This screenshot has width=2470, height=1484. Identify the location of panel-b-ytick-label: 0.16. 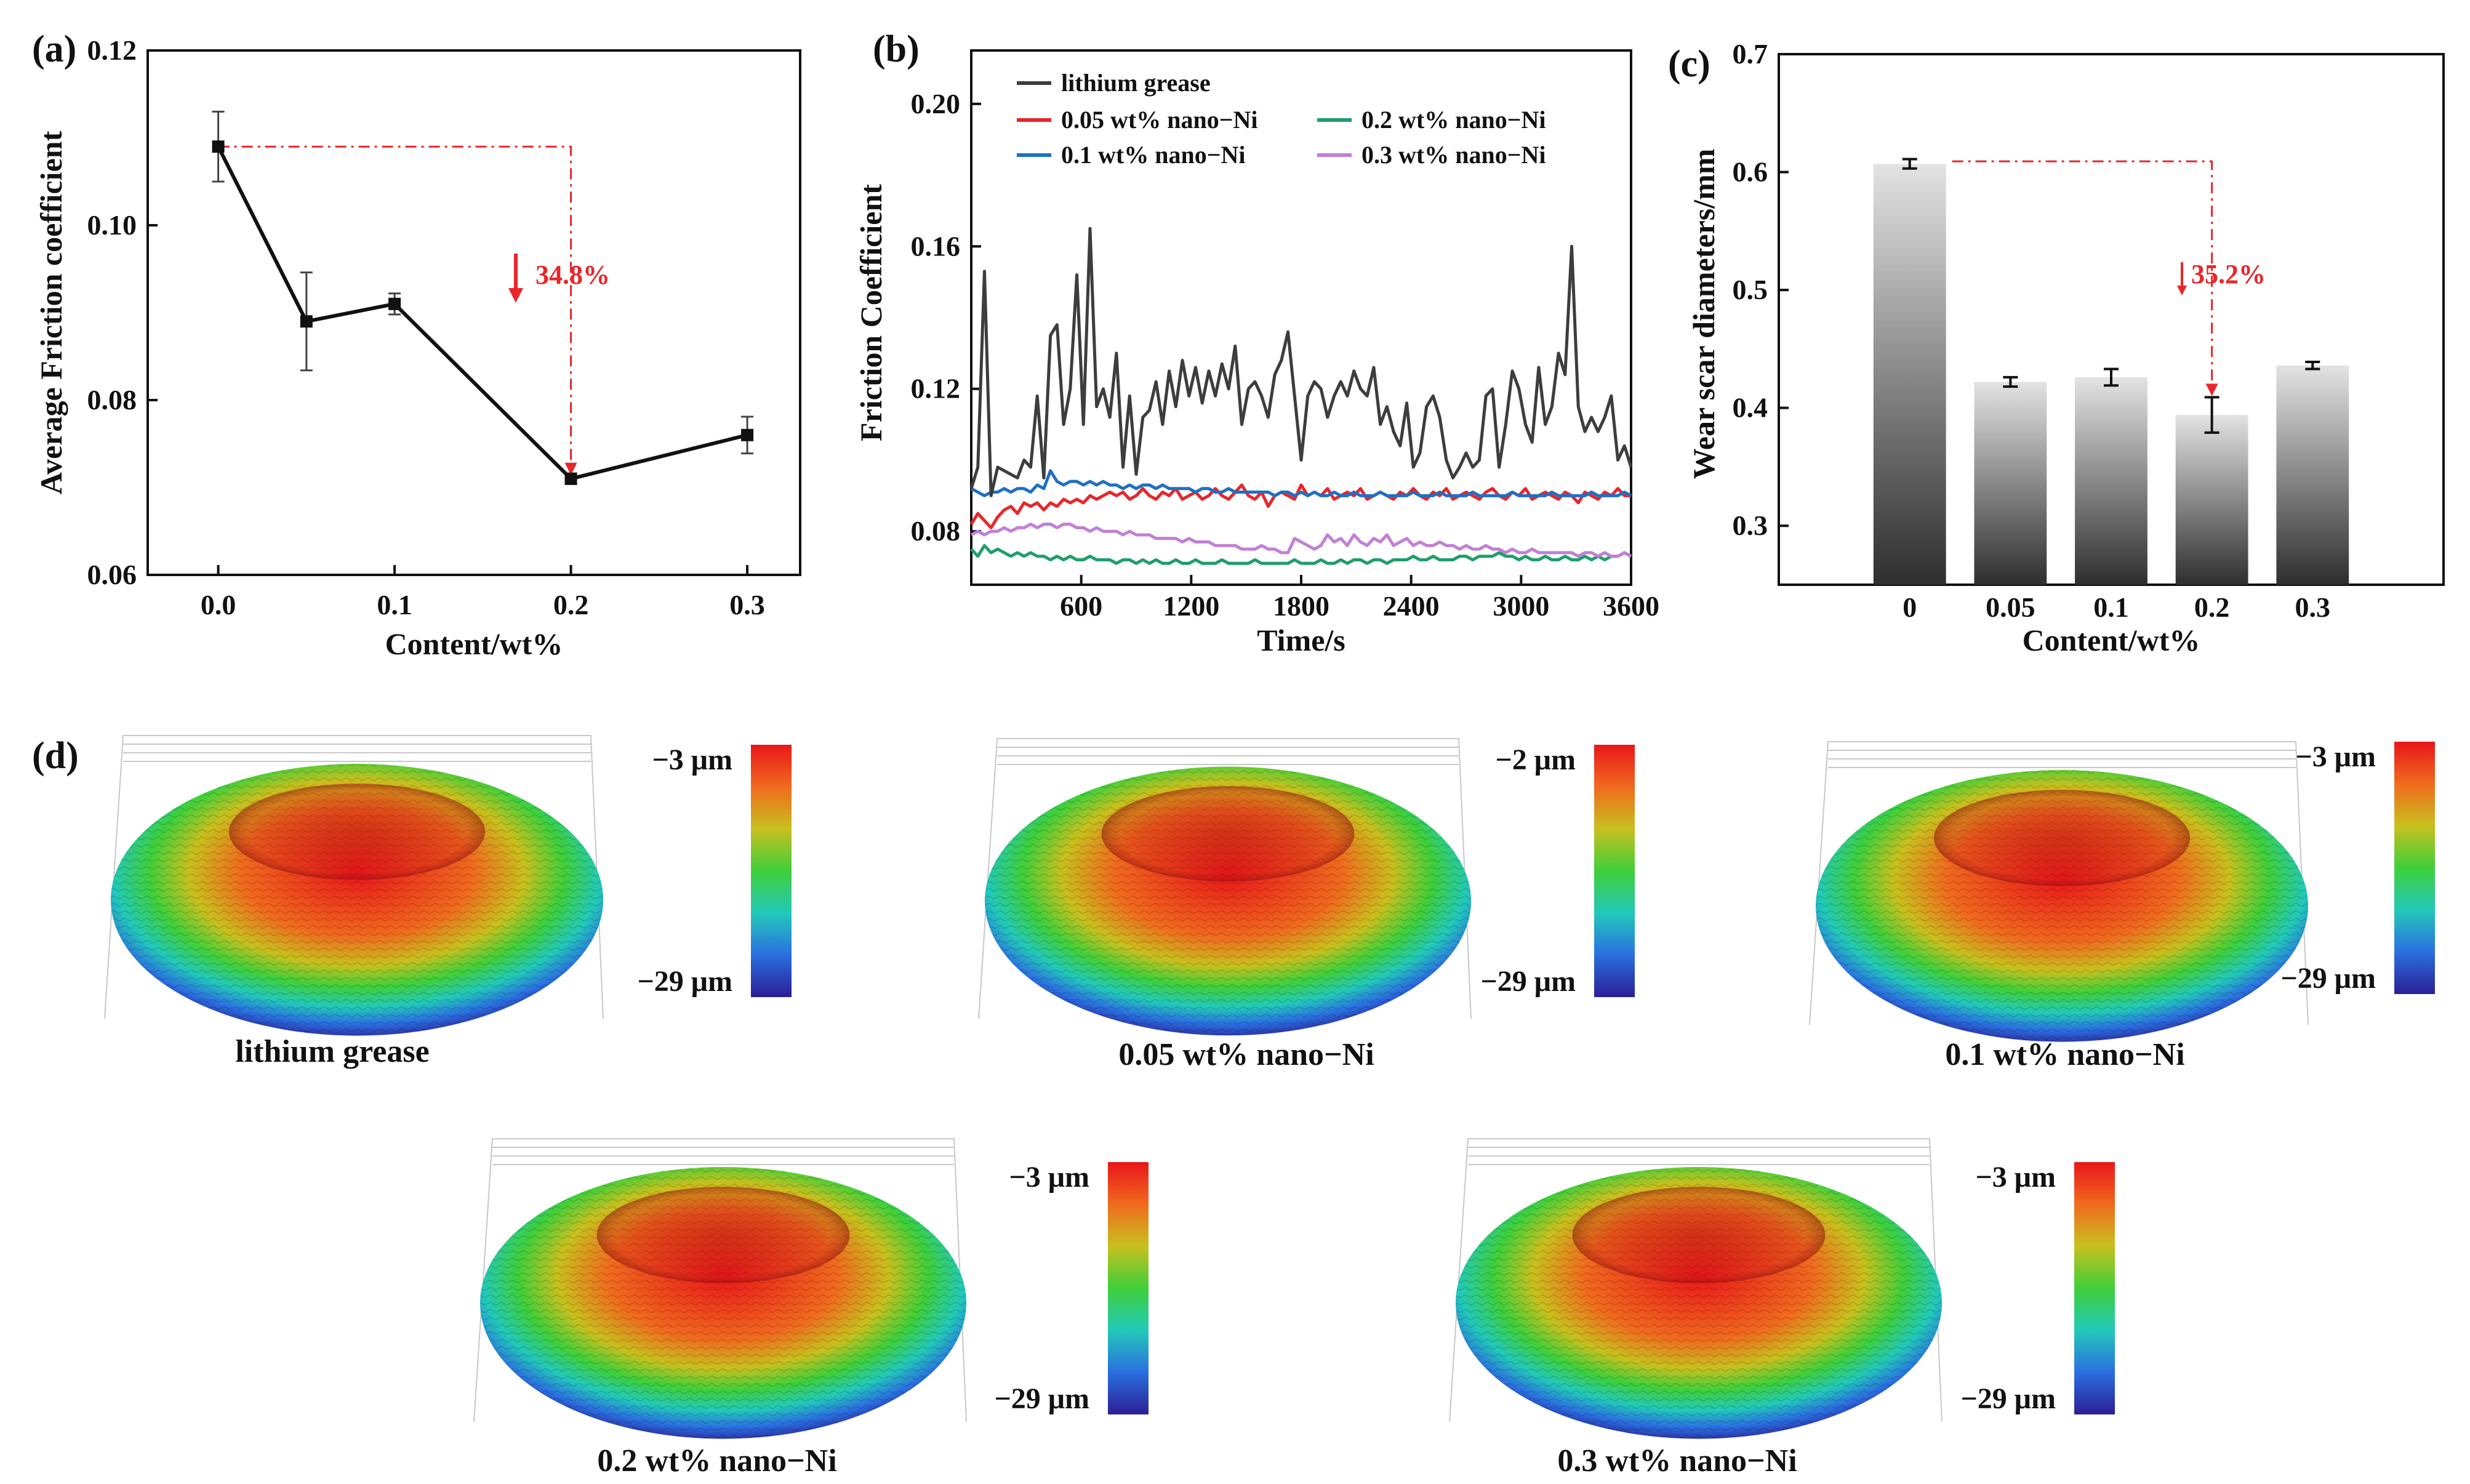
(936, 246).